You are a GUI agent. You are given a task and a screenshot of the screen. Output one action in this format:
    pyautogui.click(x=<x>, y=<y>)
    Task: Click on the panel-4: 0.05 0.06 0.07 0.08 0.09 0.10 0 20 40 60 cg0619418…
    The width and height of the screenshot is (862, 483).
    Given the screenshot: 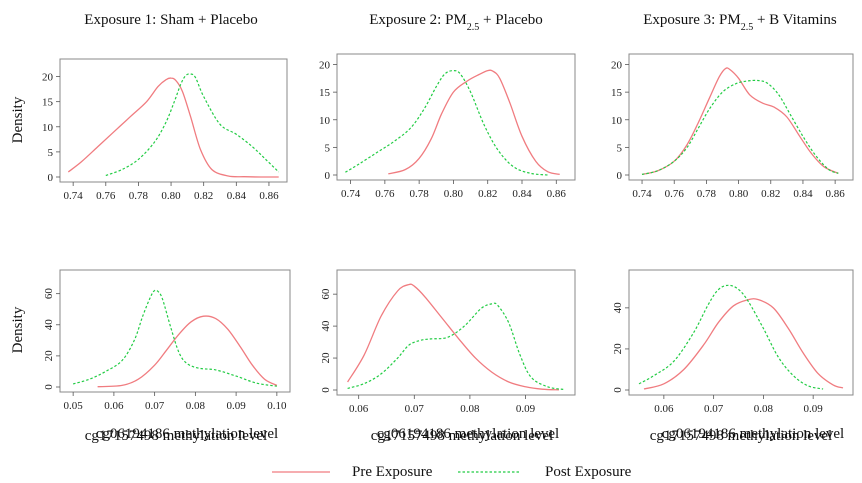 What is the action you would take?
    pyautogui.click(x=167, y=355)
    